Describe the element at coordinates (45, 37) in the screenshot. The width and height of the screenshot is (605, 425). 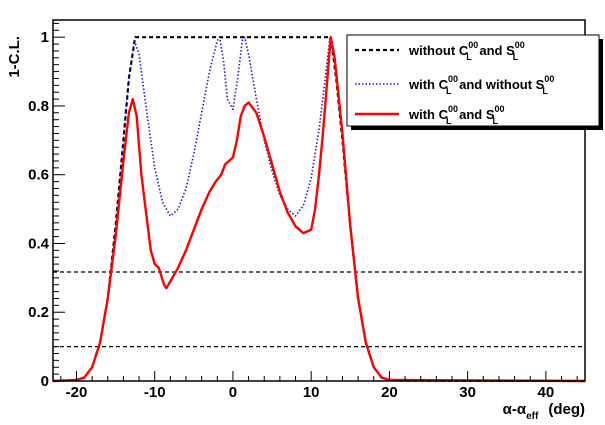
I see `y-tick-label: 1` at that location.